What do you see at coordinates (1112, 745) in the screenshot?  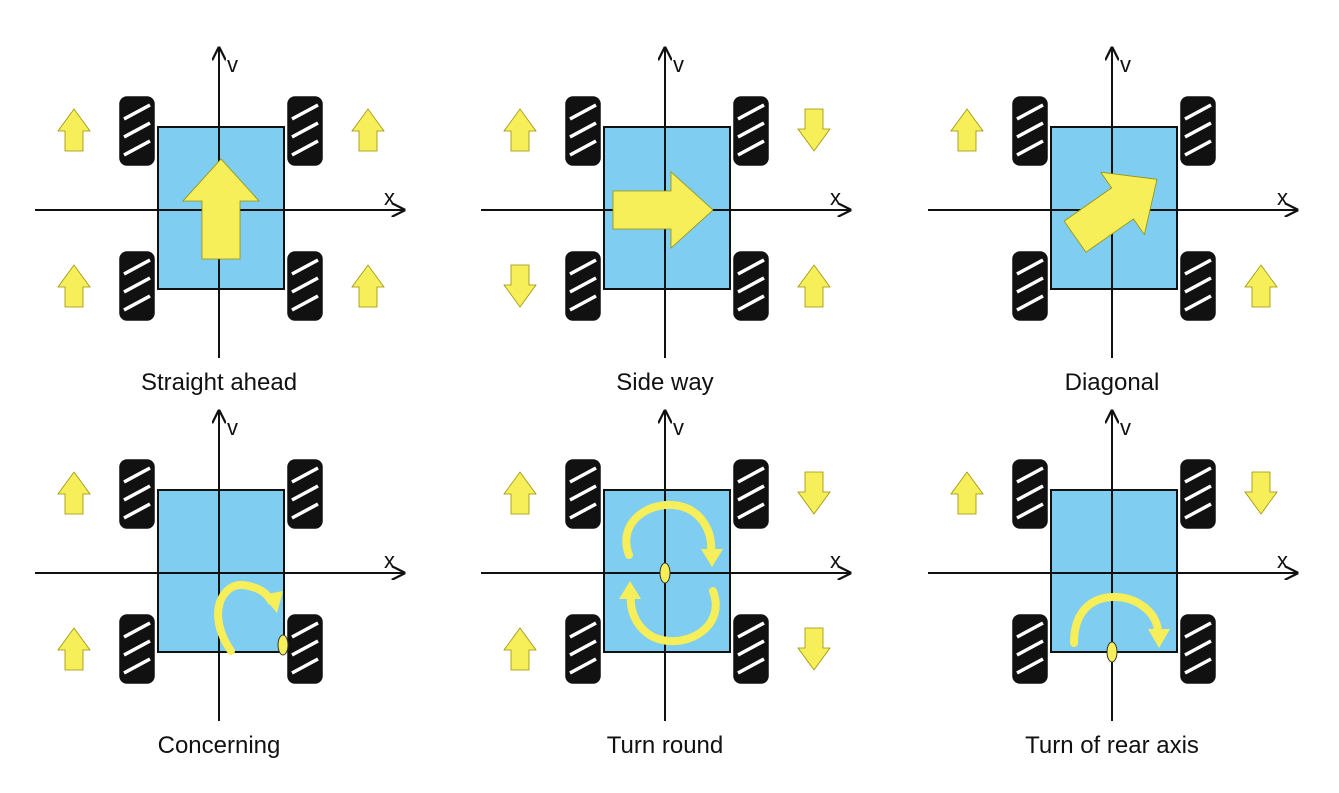 I see `mode-caption: Turn of rear axis` at bounding box center [1112, 745].